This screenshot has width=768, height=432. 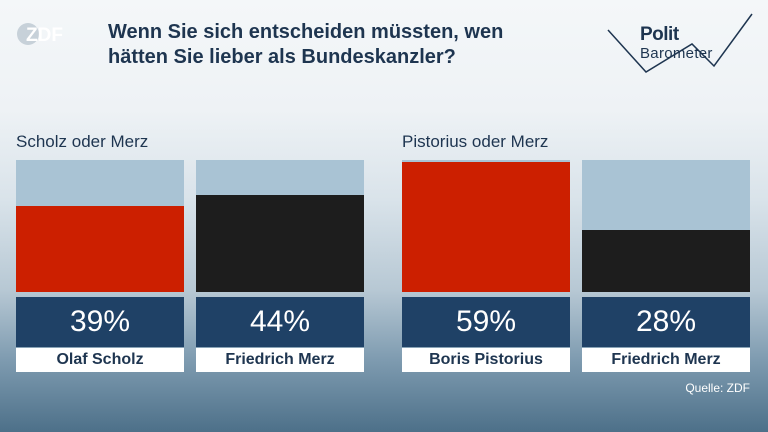 What do you see at coordinates (666, 360) in the screenshot?
I see `label-friedrich-merz-2: Friedrich Merz` at bounding box center [666, 360].